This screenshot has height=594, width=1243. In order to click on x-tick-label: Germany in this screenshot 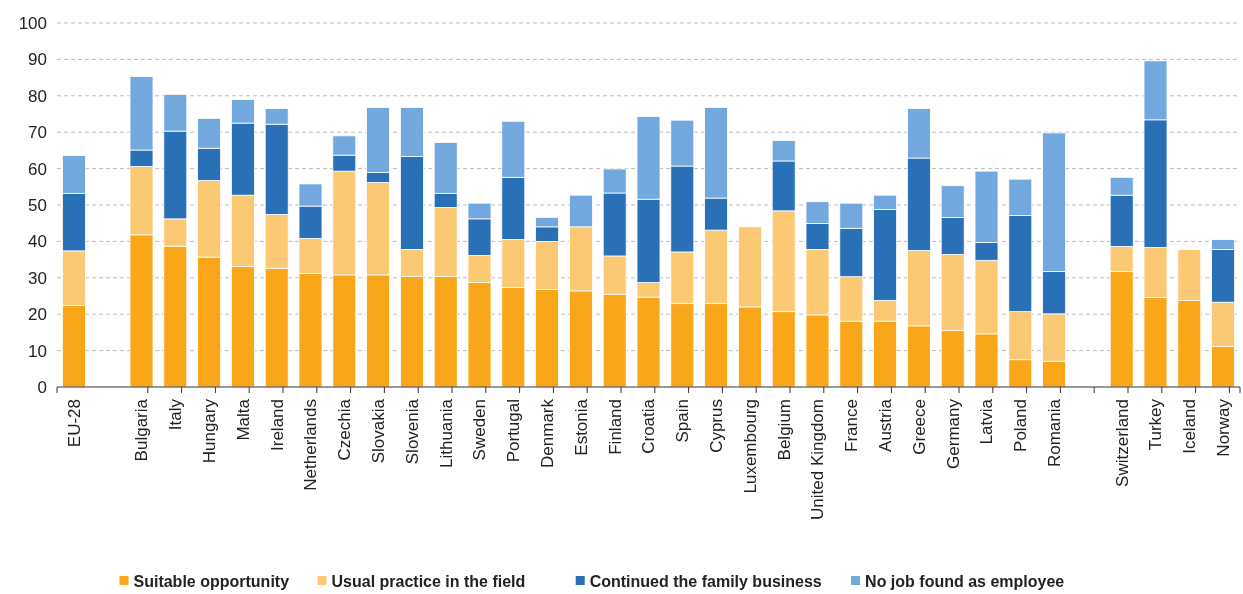, I will do `click(953, 433)`.